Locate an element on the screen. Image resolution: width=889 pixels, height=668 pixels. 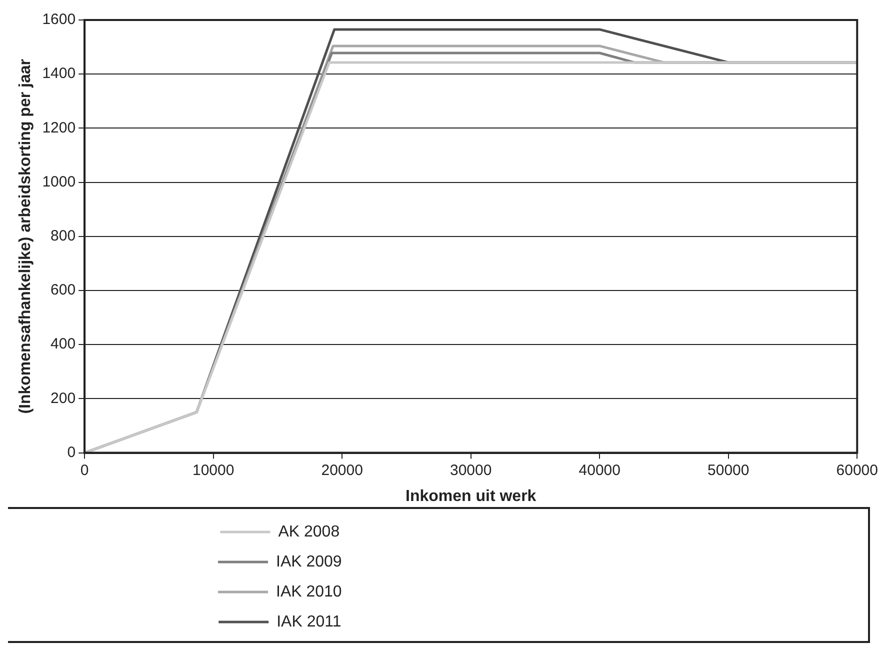
y-tick-label: 400 is located at coordinates (63, 344).